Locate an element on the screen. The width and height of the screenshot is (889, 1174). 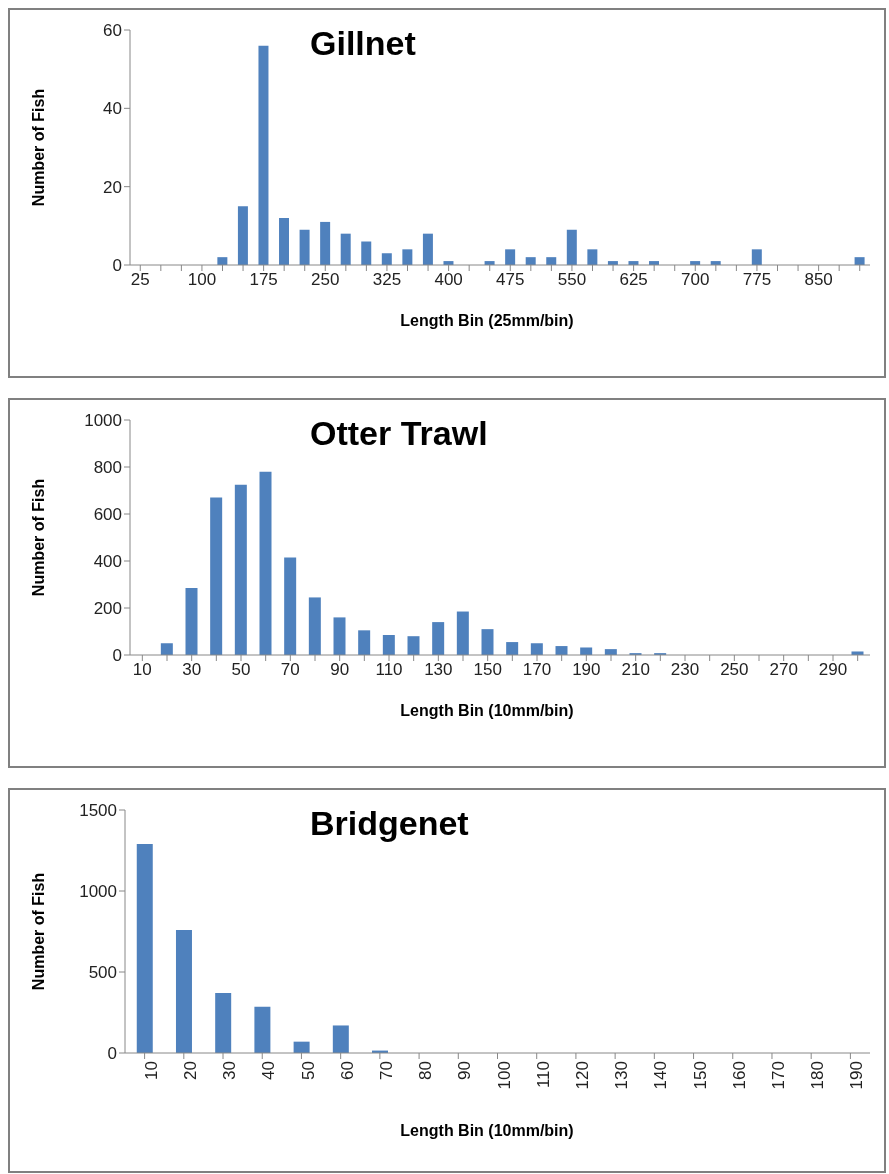
x-tick-label: 230 is located at coordinates (685, 670).